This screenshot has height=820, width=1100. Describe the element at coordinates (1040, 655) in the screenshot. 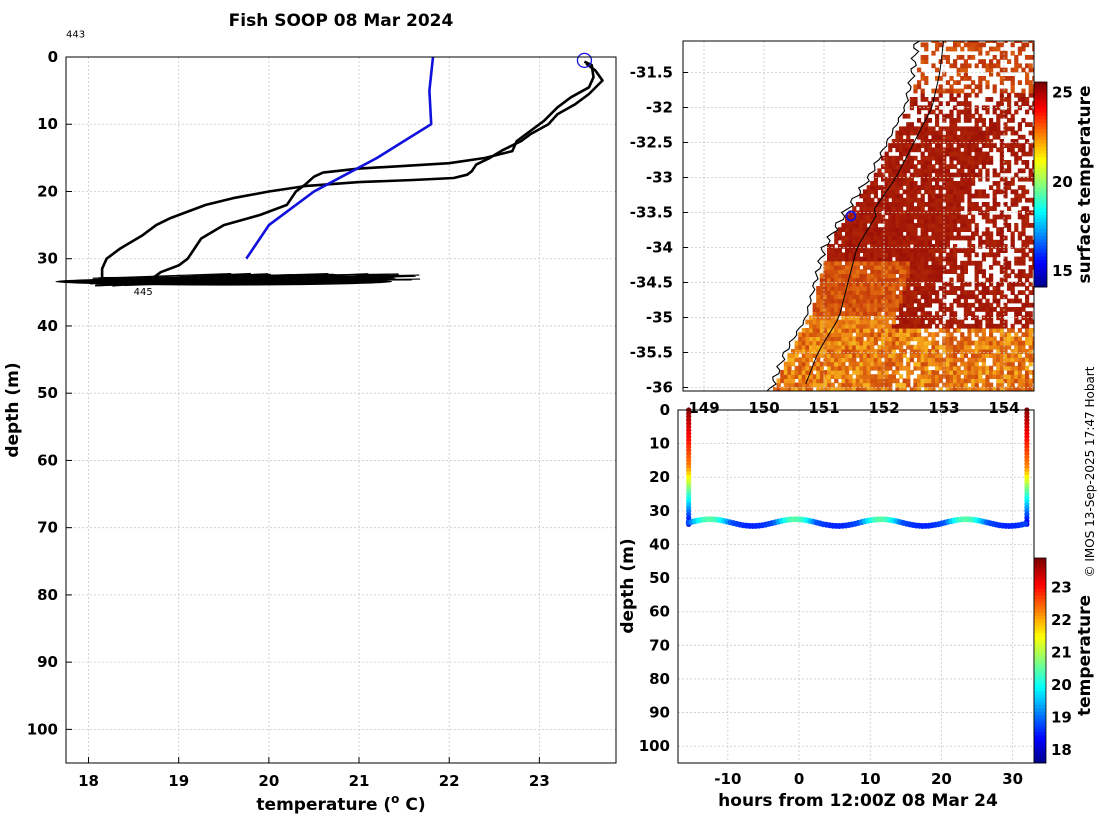

I see `temp-colorbar-step` at that location.